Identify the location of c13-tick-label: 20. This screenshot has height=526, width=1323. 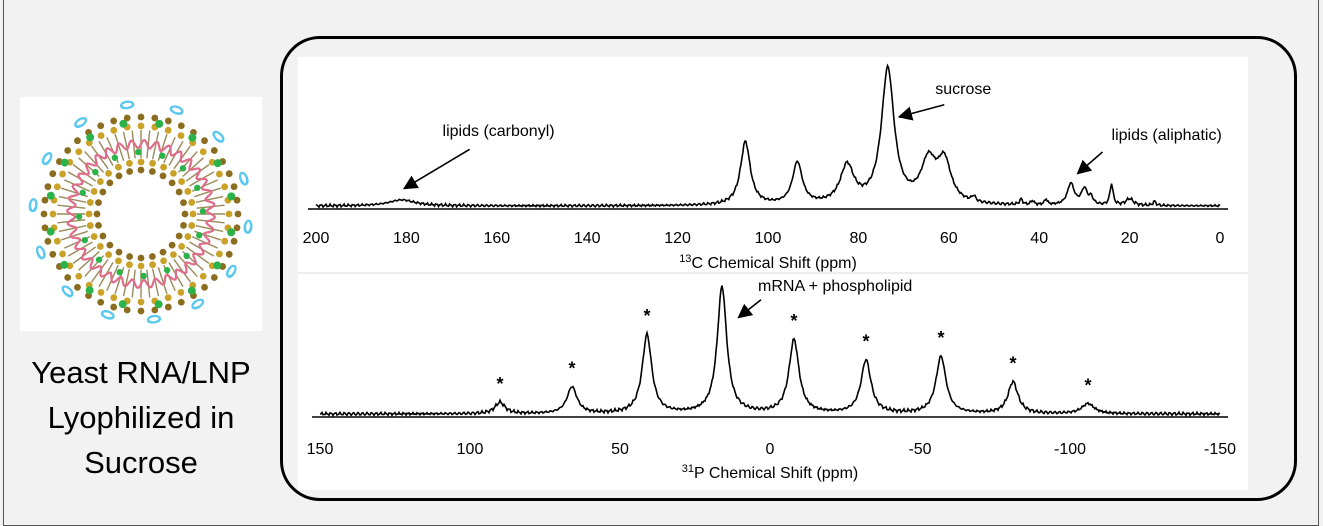
(1130, 238).